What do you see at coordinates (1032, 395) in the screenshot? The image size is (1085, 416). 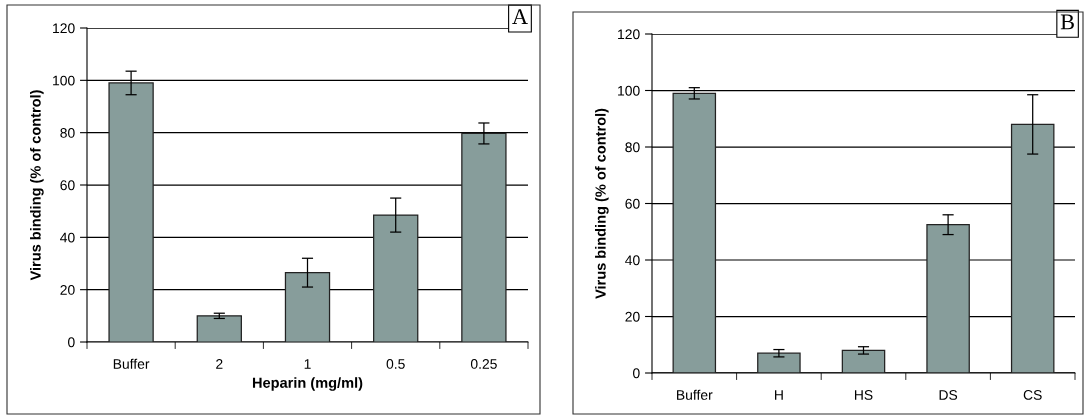 I see `x-tick-label: CS` at bounding box center [1032, 395].